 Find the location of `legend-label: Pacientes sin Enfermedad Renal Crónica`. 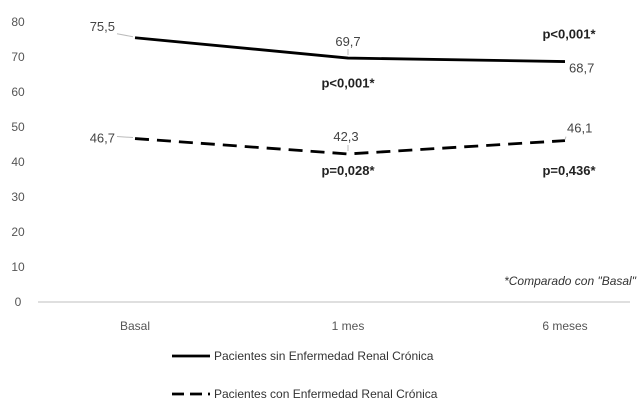

legend-label: Pacientes sin Enfermedad Renal Crónica is located at coordinates (324, 356).